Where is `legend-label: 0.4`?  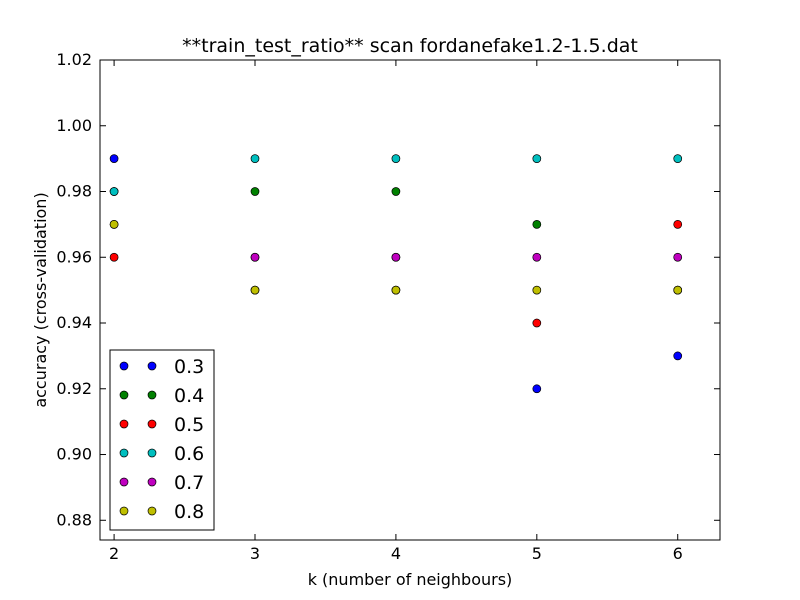
legend-label: 0.4 is located at coordinates (189, 396).